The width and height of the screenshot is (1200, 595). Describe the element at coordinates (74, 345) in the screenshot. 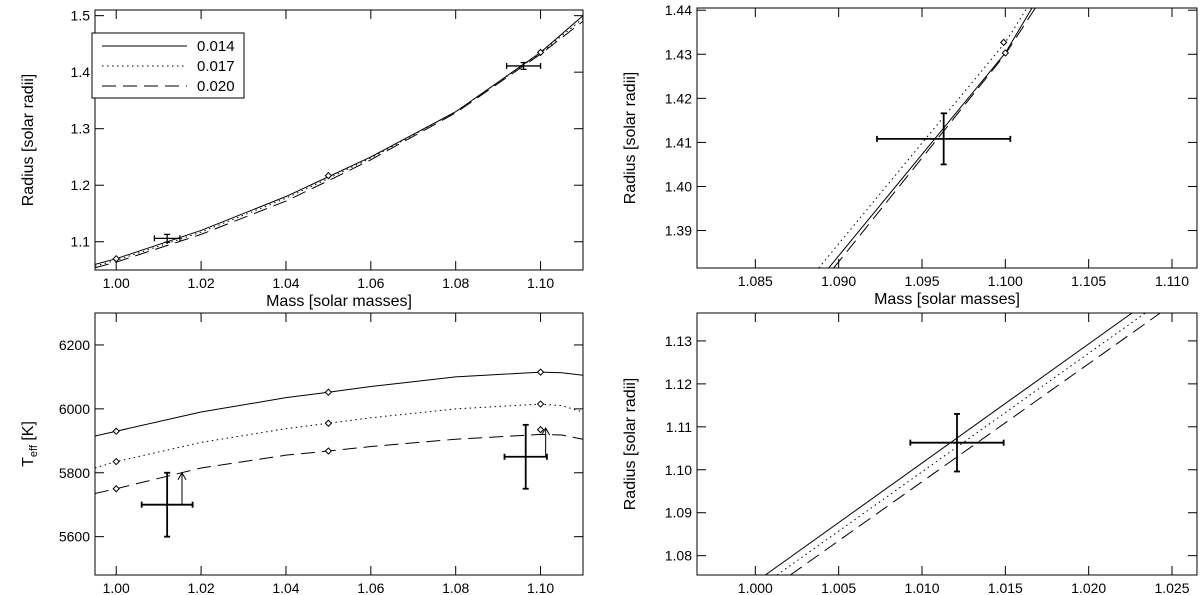

I see `y-tick-label: 6200` at that location.